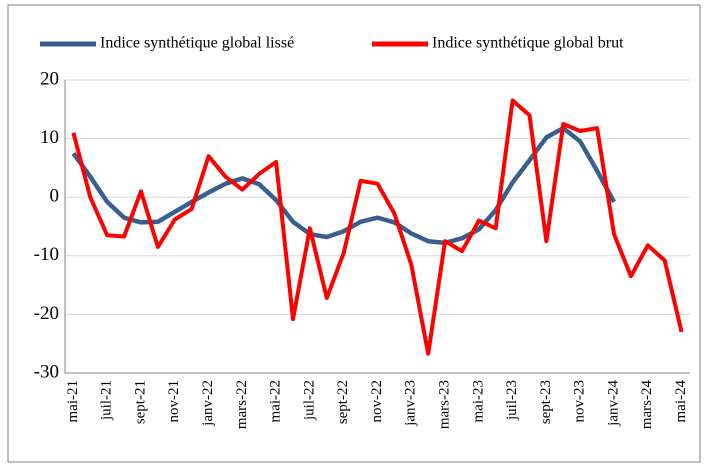 This screenshot has width=708, height=473. Describe the element at coordinates (49, 137) in the screenshot. I see `y-tick-label: 10` at that location.